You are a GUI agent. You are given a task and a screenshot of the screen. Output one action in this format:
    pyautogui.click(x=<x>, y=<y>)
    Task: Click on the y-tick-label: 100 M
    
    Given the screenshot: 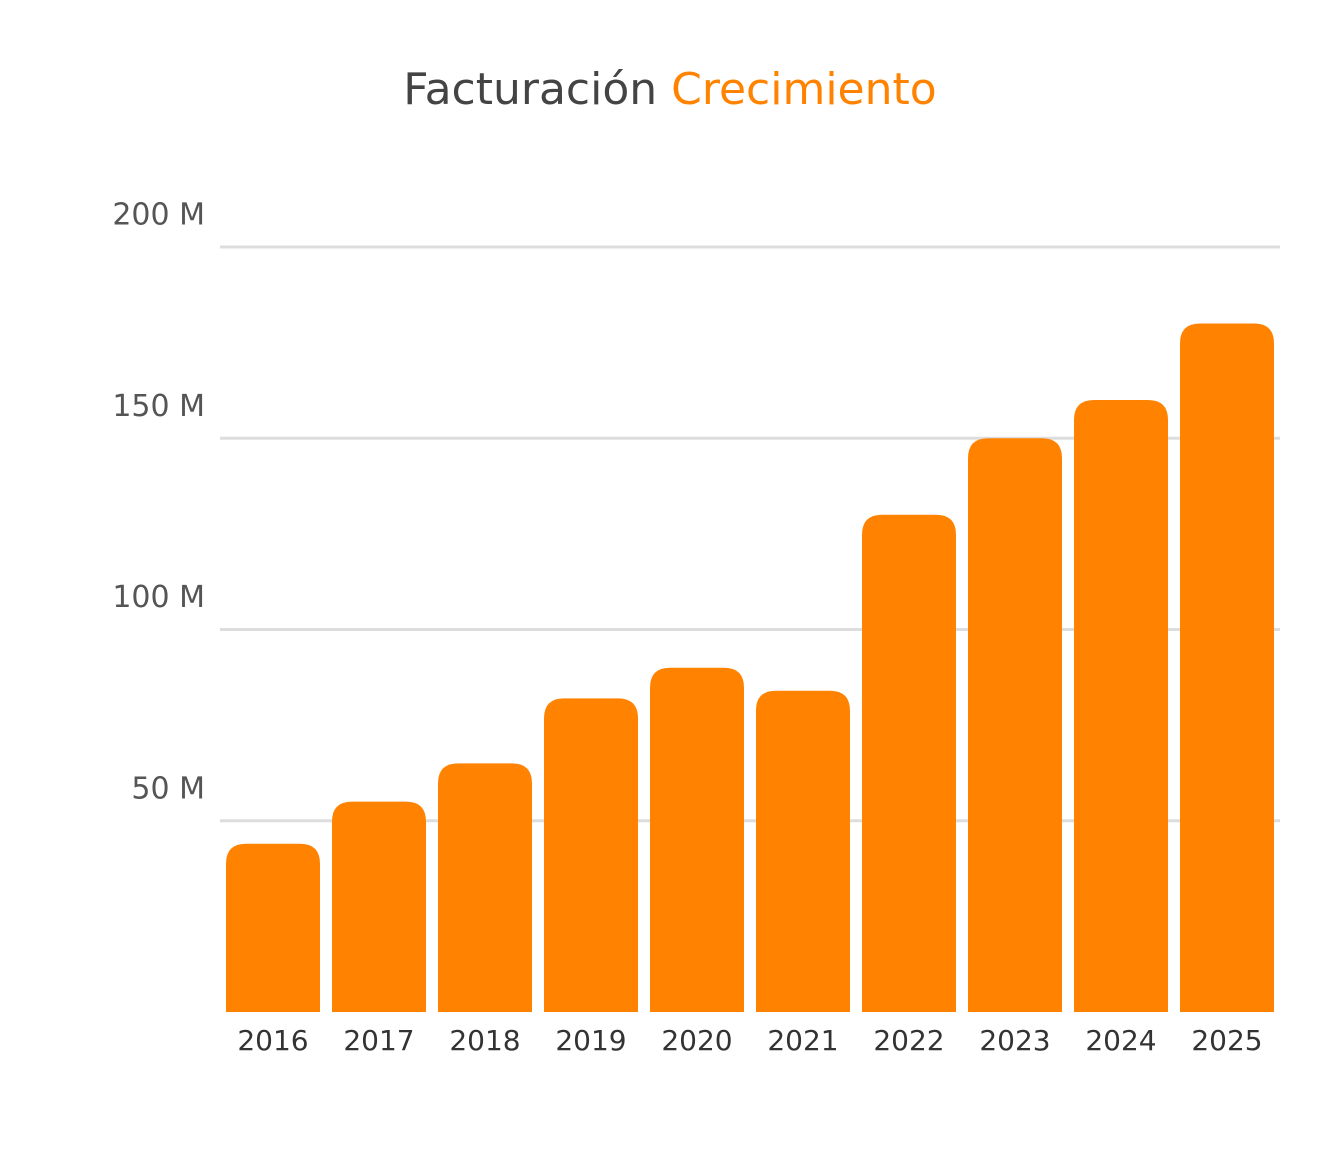 What is the action you would take?
    pyautogui.click(x=158, y=597)
    